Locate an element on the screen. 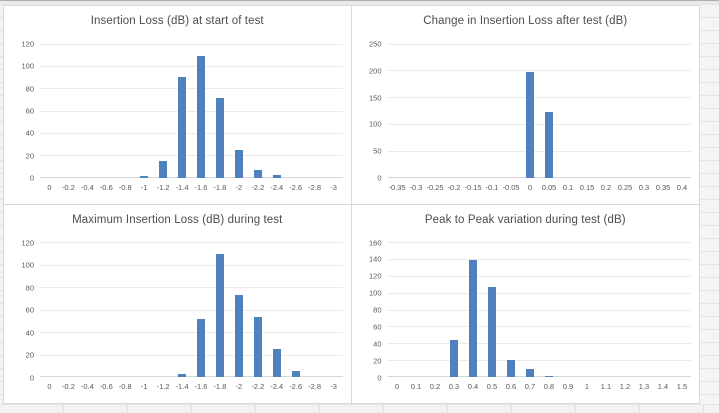 The width and height of the screenshot is (719, 413). x-tick-label: 0.15 is located at coordinates (587, 187).